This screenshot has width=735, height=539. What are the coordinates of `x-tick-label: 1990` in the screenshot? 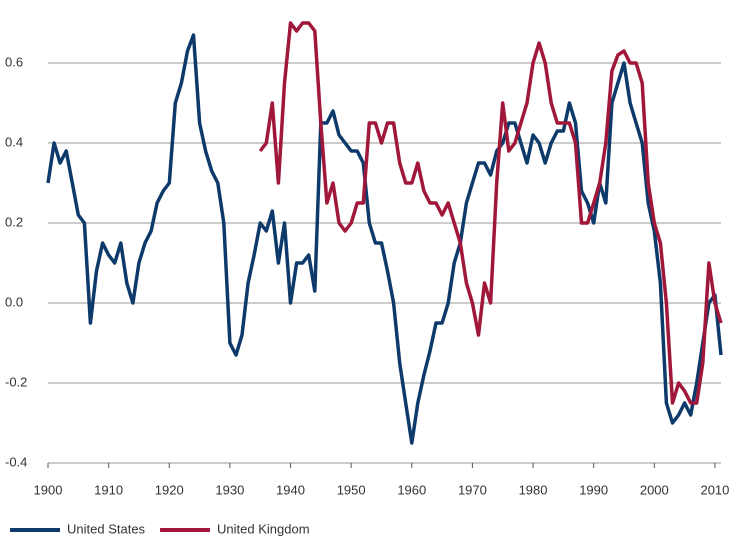 It's located at (593, 489).